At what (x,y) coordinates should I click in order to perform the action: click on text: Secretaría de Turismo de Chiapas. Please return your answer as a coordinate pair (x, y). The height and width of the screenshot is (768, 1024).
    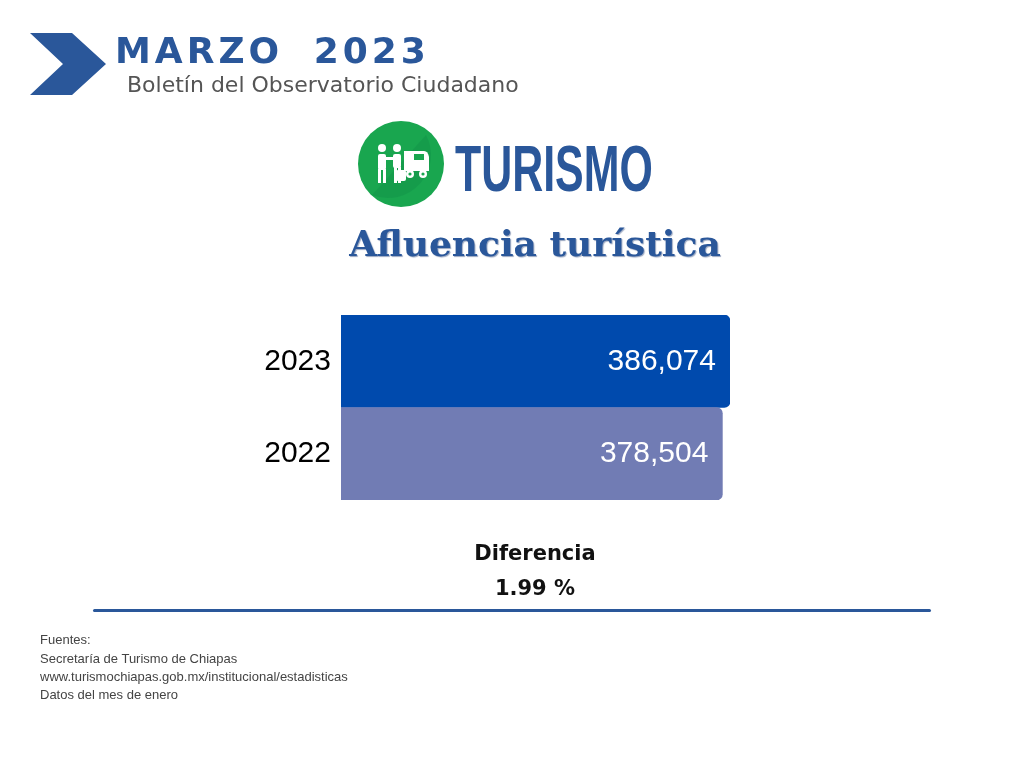
    Looking at the image, I should click on (139, 658).